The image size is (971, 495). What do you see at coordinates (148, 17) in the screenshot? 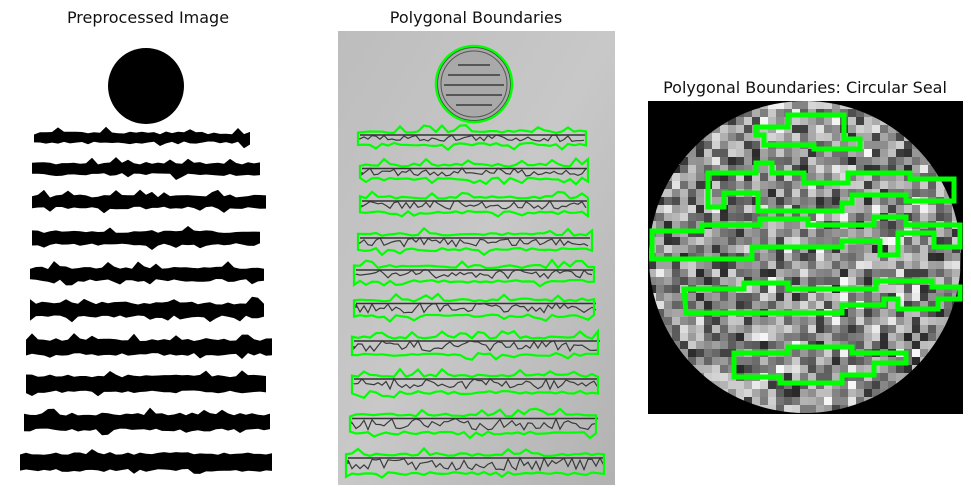
I see `panel-title-preprocessed: Preprocessed Image` at bounding box center [148, 17].